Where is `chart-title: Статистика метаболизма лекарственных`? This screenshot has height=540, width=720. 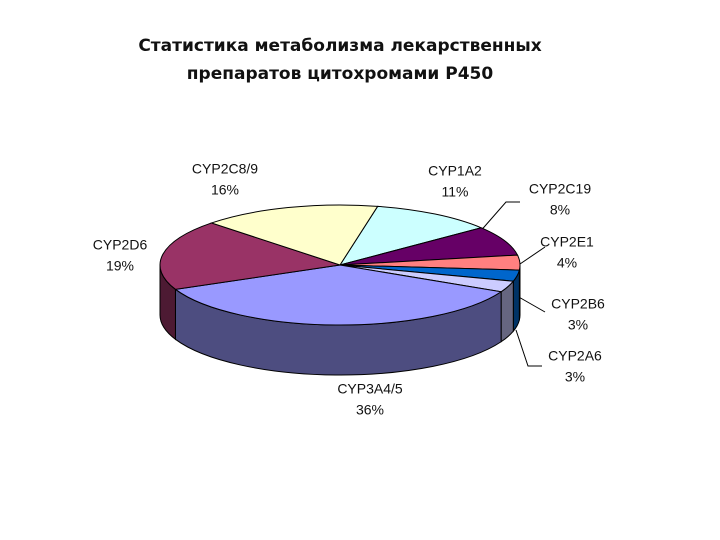
chart-title: Статистика метаболизма лекарственных is located at coordinates (339, 46).